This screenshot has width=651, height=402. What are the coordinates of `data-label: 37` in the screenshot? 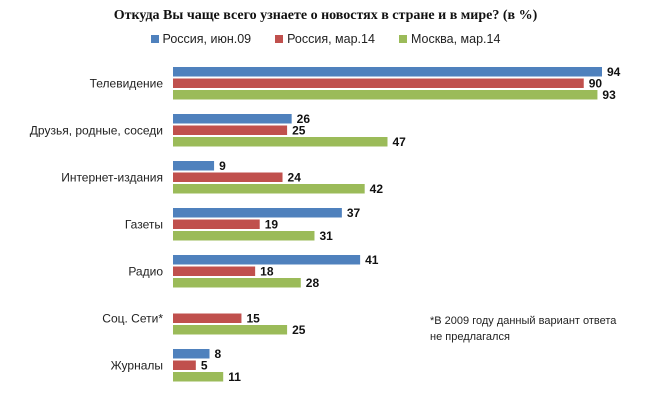 It's located at (354, 213).